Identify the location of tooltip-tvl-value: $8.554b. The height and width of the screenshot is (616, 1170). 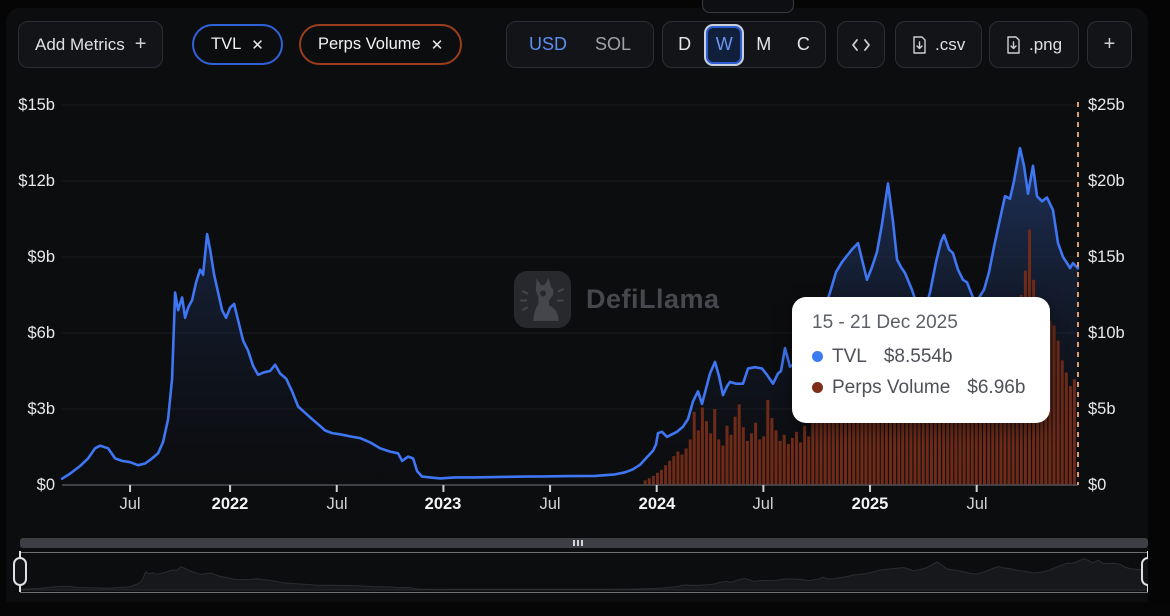
(918, 356).